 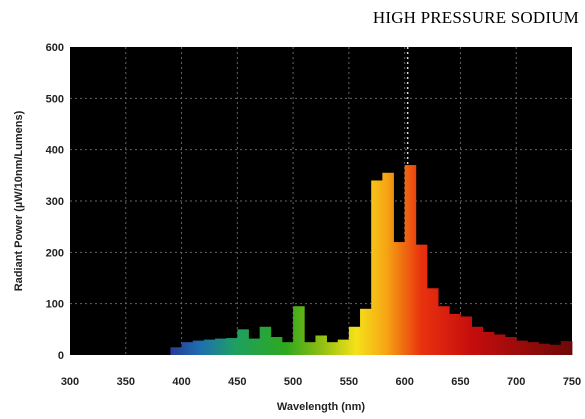 What do you see at coordinates (181, 382) in the screenshot?
I see `x-tick-label: 400` at bounding box center [181, 382].